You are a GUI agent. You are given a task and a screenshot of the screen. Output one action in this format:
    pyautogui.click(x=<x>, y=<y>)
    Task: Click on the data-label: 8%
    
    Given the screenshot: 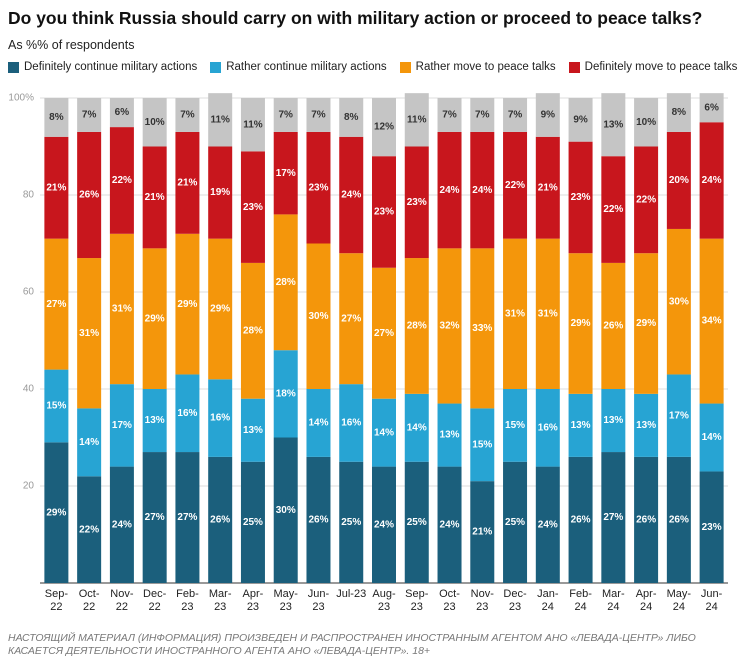 What is the action you would take?
    pyautogui.click(x=679, y=112)
    